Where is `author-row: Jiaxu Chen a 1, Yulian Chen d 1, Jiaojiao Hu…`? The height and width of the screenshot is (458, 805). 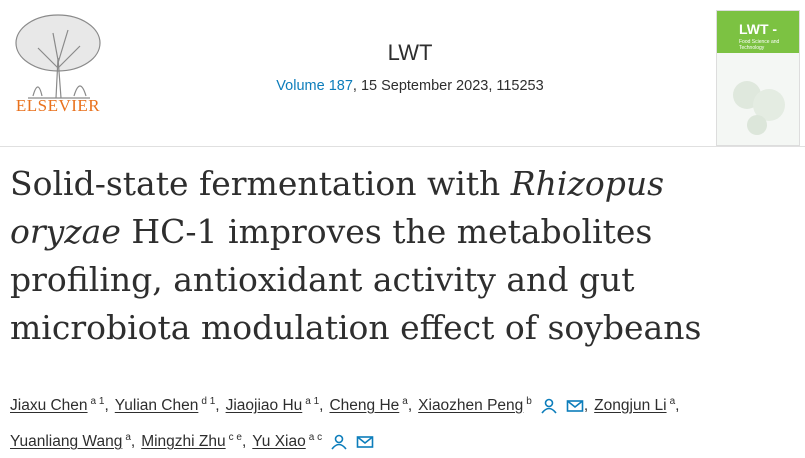
author-row: Jiaxu Chen a 1, Yulian Chen d 1, Jiaojiao Hu… is located at coordinates (347, 404).